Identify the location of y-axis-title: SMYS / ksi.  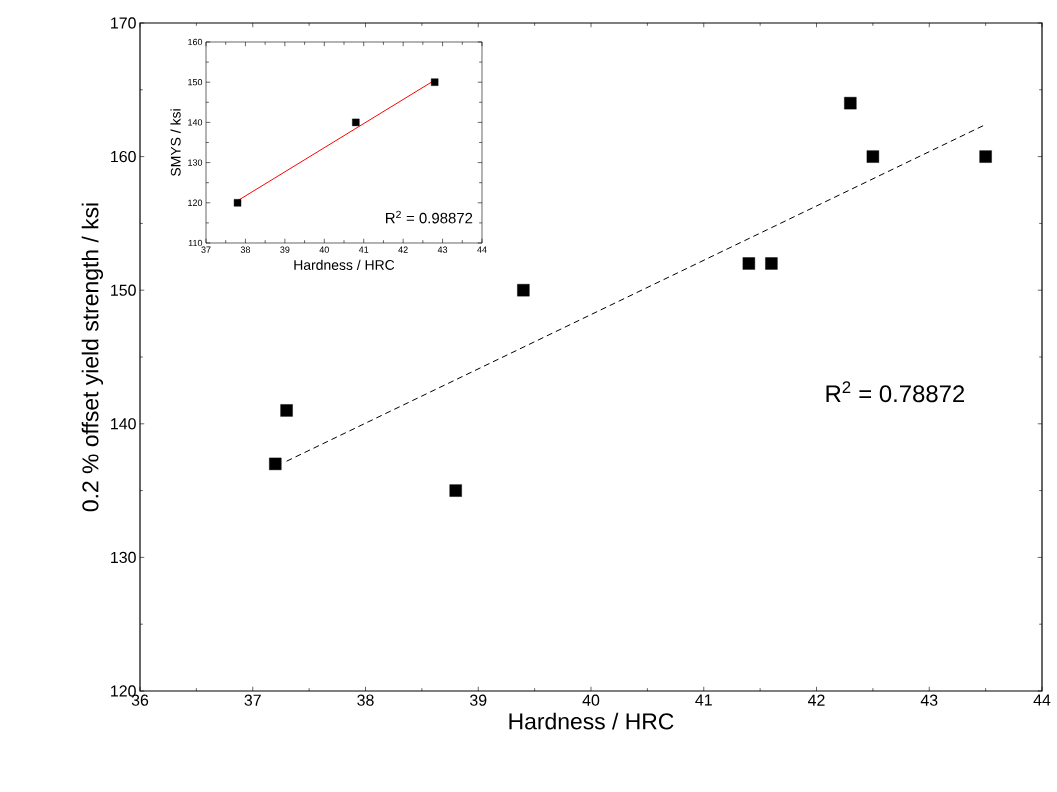
(175, 142).